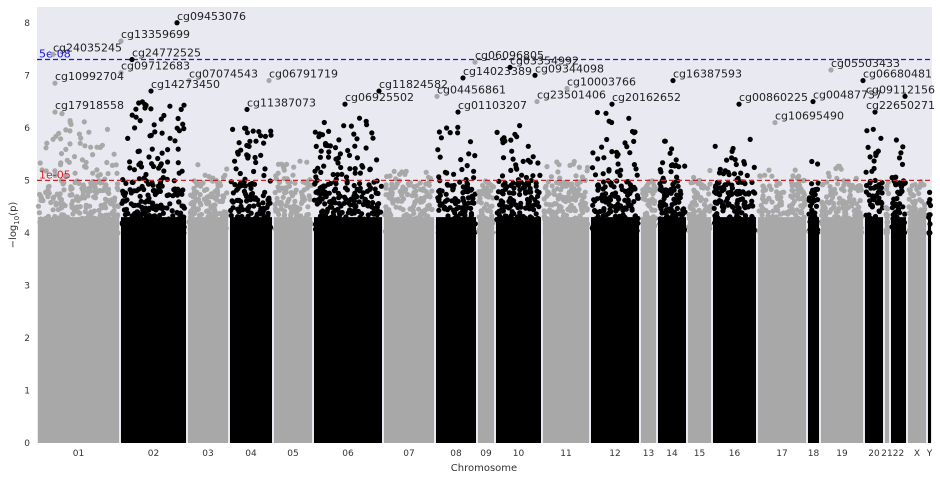  I want to click on chromosome-11-points, so click(566, 300).